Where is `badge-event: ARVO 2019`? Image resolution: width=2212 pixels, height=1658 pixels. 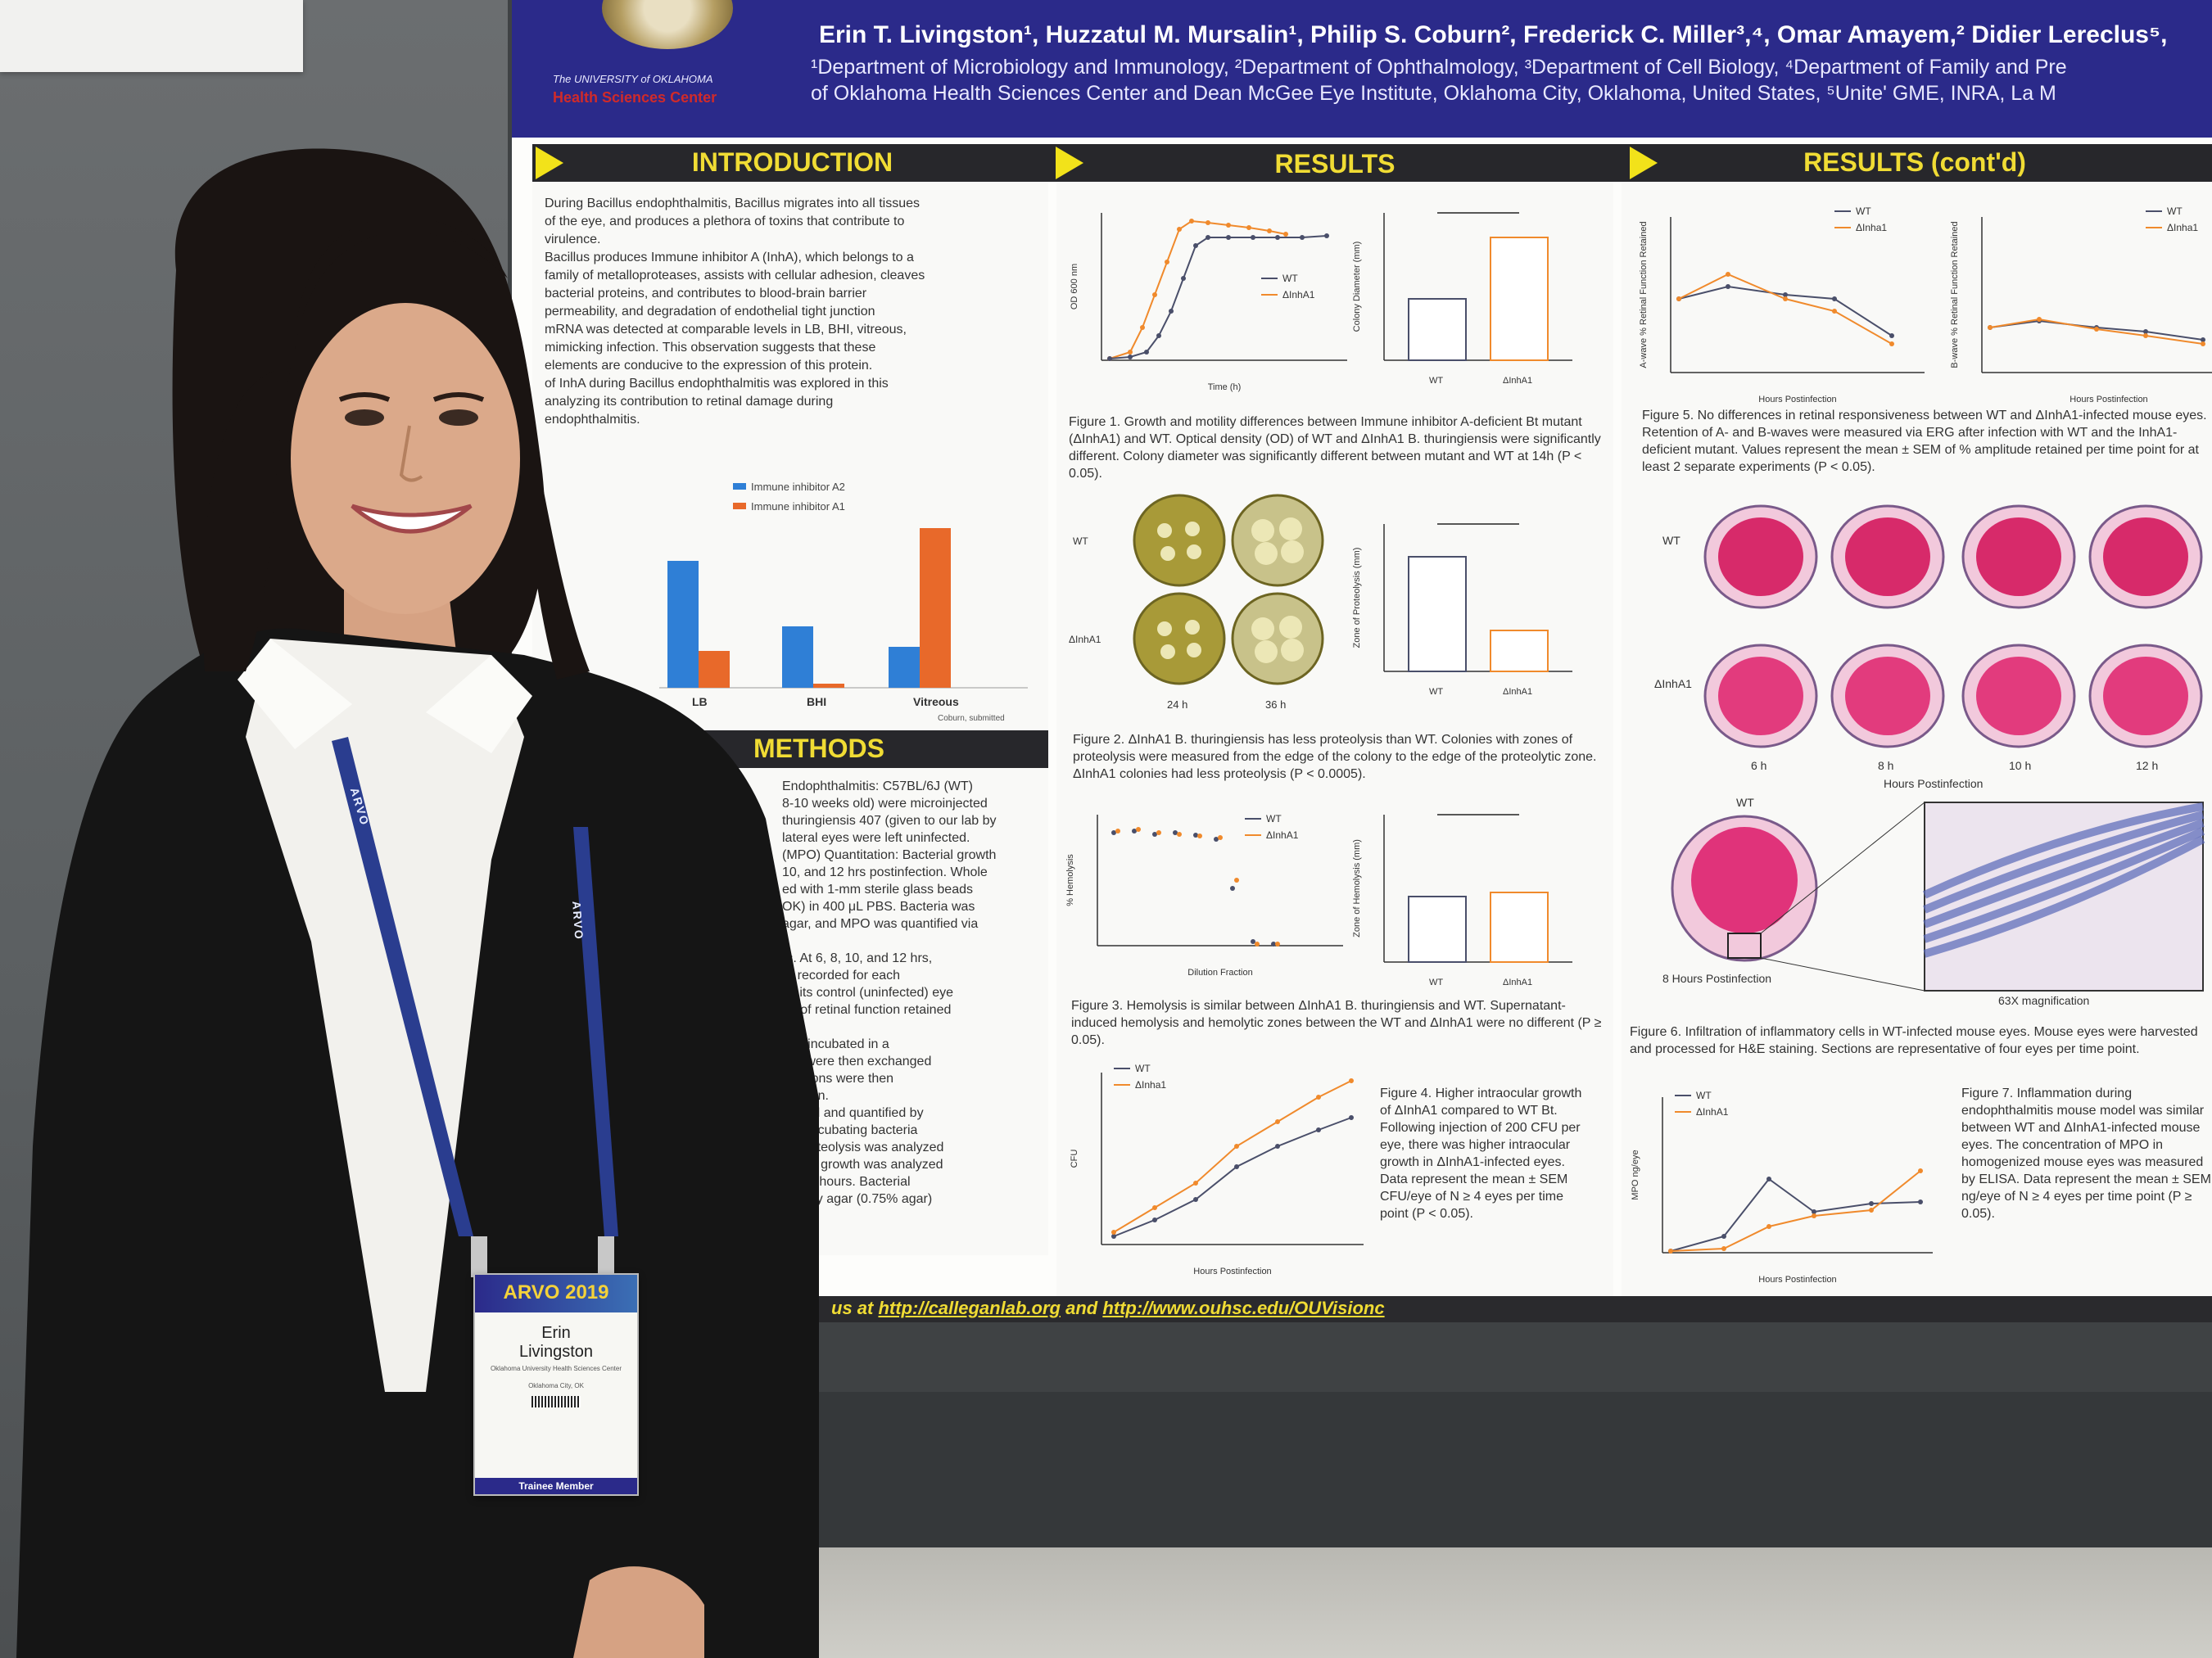
badge-event: ARVO 2019 is located at coordinates (556, 1293).